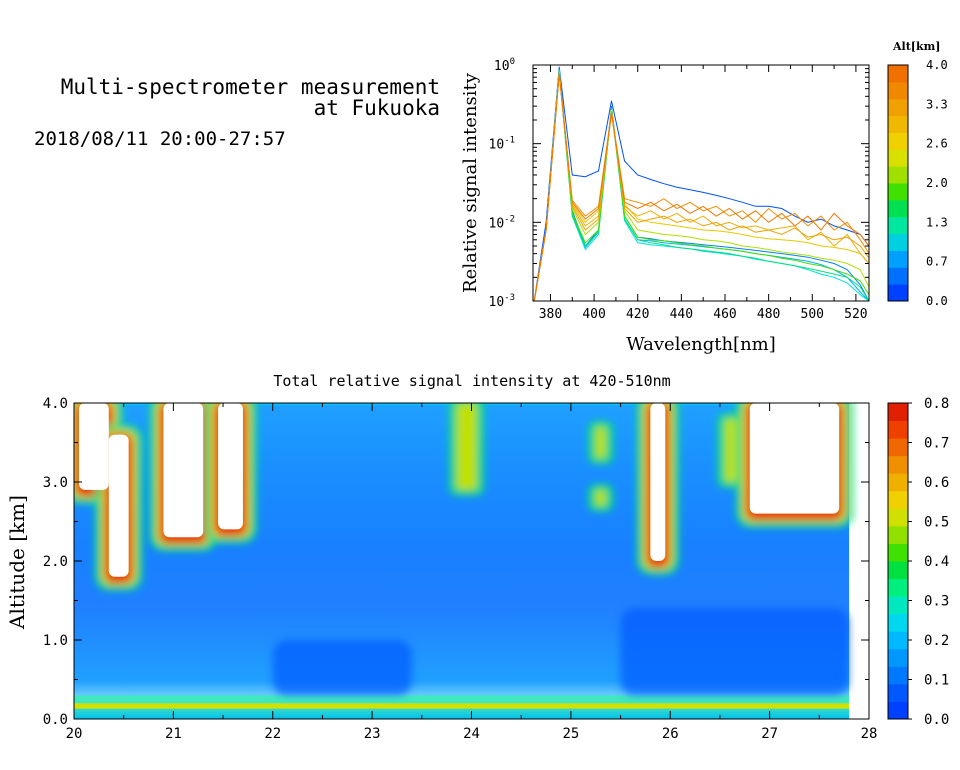 The image size is (960, 770). I want to click on spectrum-x-tick-label: 500, so click(812, 314).